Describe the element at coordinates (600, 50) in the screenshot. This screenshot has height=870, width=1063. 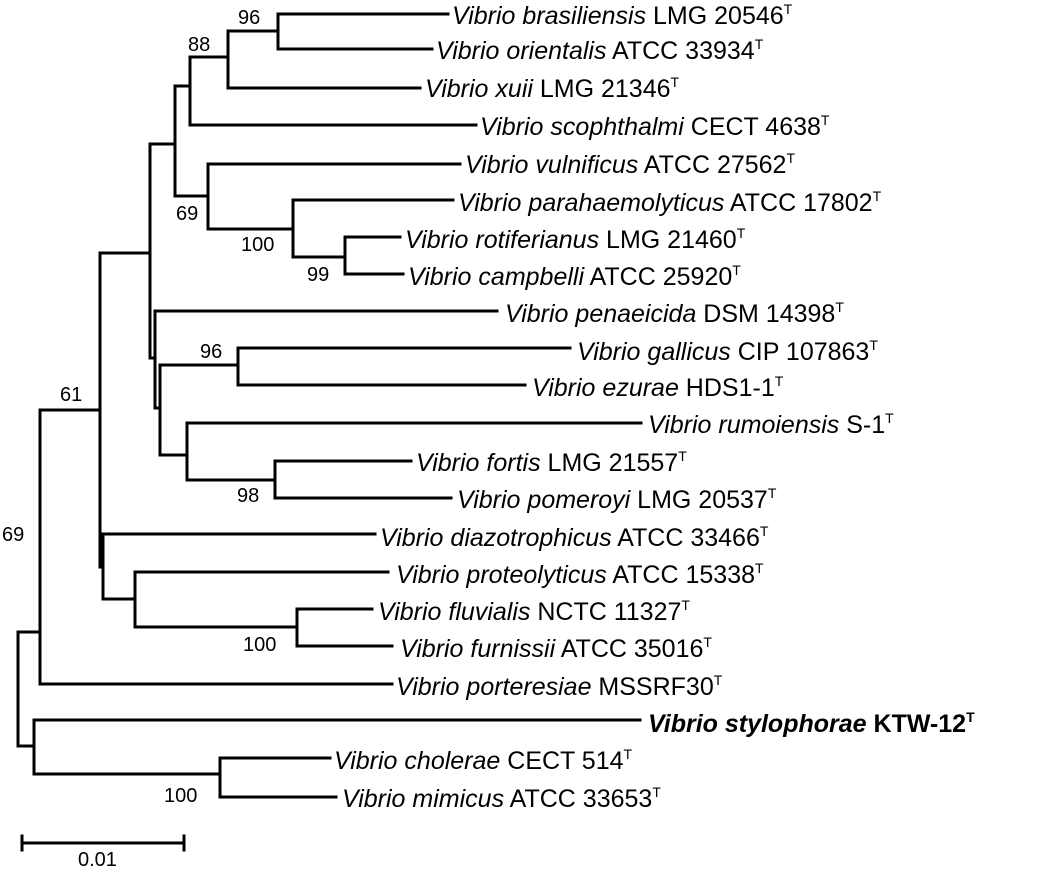
I see `taxon-label: Vibrio orientalis ATCC 33934T` at that location.